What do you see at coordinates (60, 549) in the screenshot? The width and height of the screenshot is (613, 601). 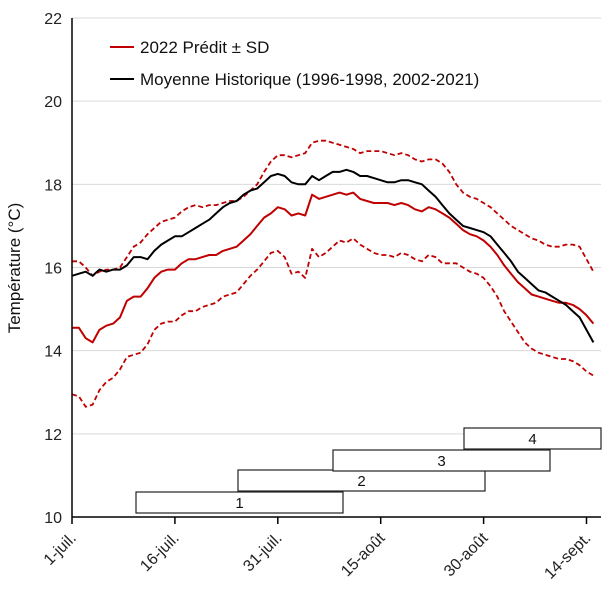 I see `x-tick-label: 1-juil.` at bounding box center [60, 549].